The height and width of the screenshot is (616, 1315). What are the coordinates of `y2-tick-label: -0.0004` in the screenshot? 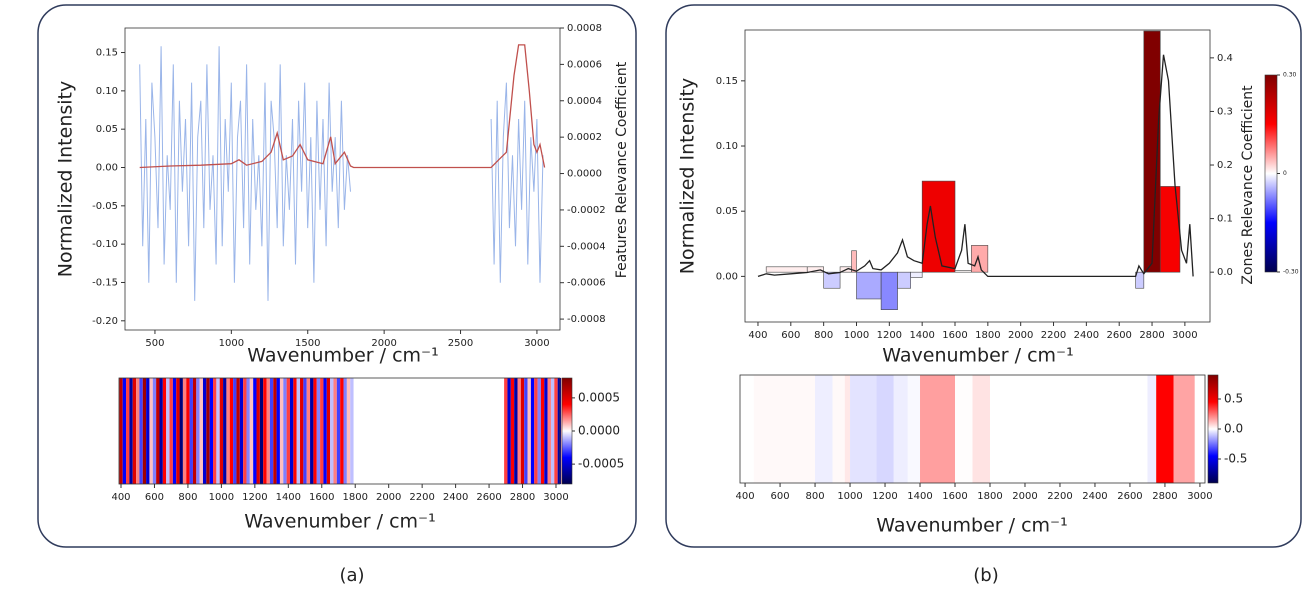 It's located at (586, 246).